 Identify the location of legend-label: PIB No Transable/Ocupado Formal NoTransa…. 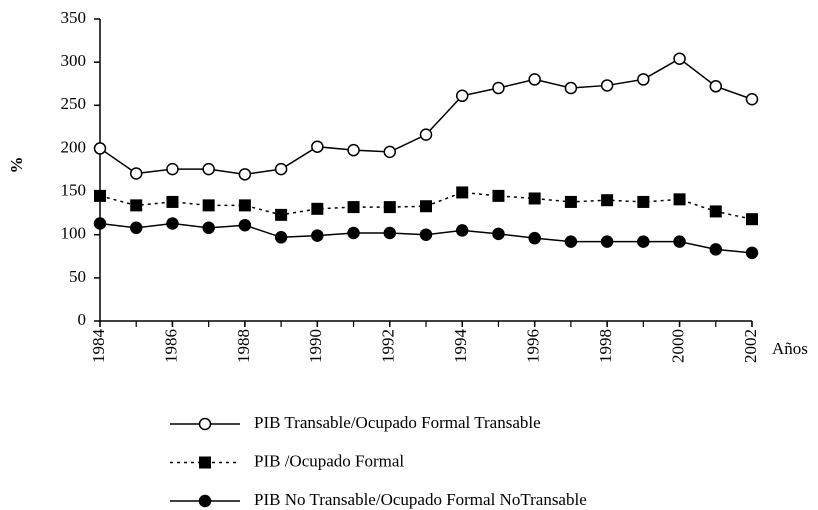
(420, 499).